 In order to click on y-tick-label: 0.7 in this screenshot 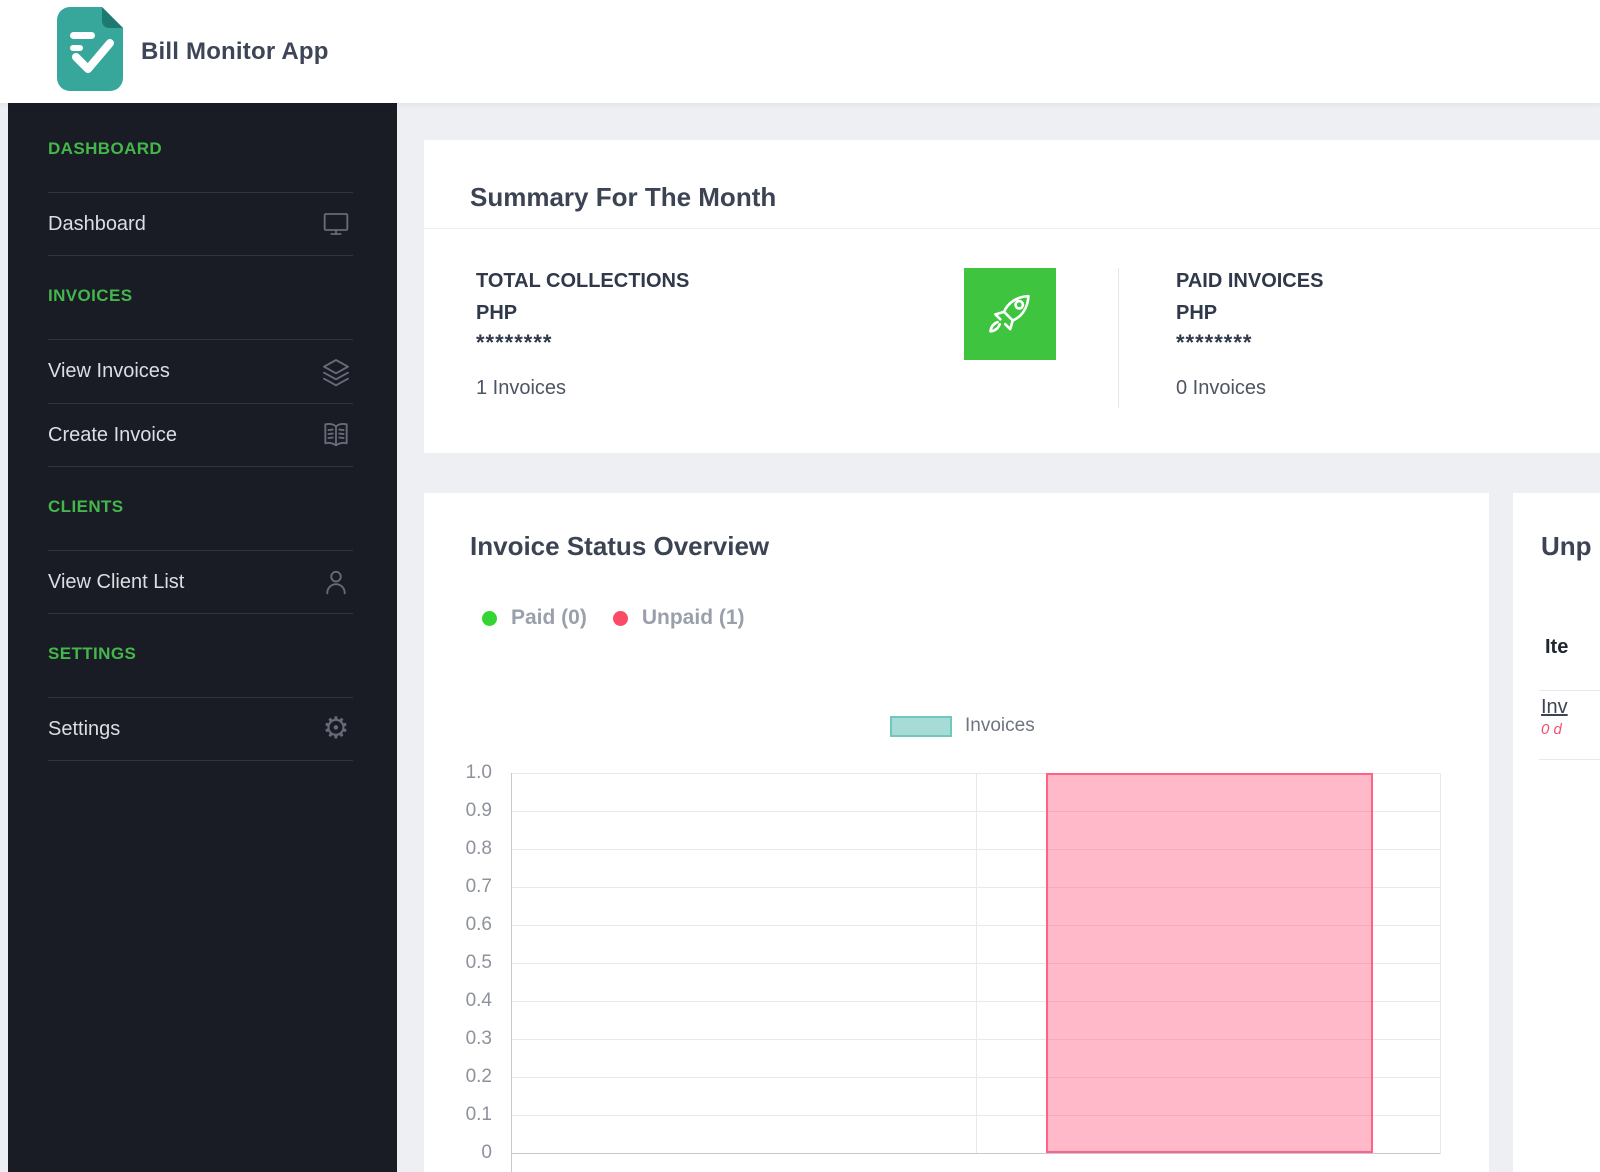, I will do `click(478, 886)`.